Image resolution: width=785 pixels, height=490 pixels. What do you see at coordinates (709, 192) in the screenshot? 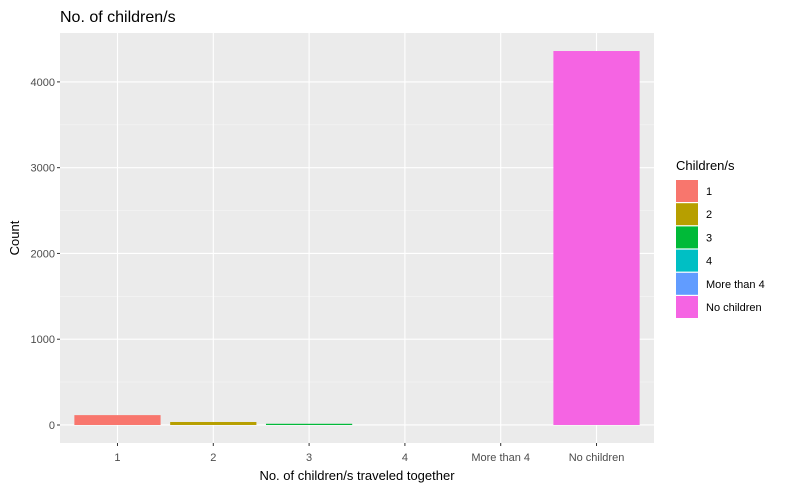
I see `legend-label: 1` at bounding box center [709, 192].